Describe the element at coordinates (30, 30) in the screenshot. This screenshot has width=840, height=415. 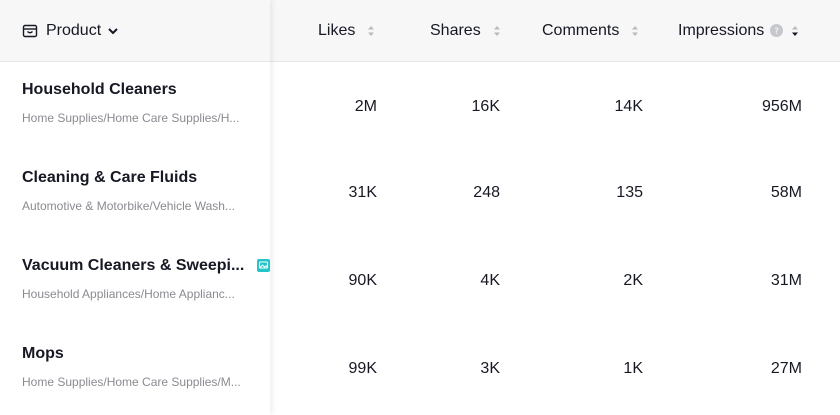
I see `shopping-bag-icon` at that location.